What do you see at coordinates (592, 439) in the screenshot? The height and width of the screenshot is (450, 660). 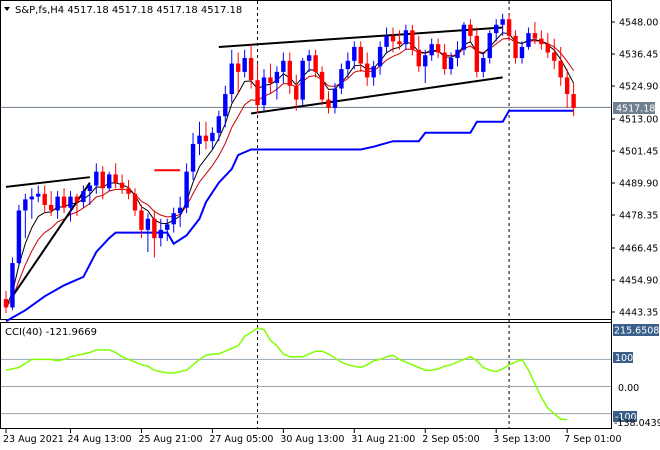 I see `time-tick-label-8: 7 Sep 01:00` at bounding box center [592, 439].